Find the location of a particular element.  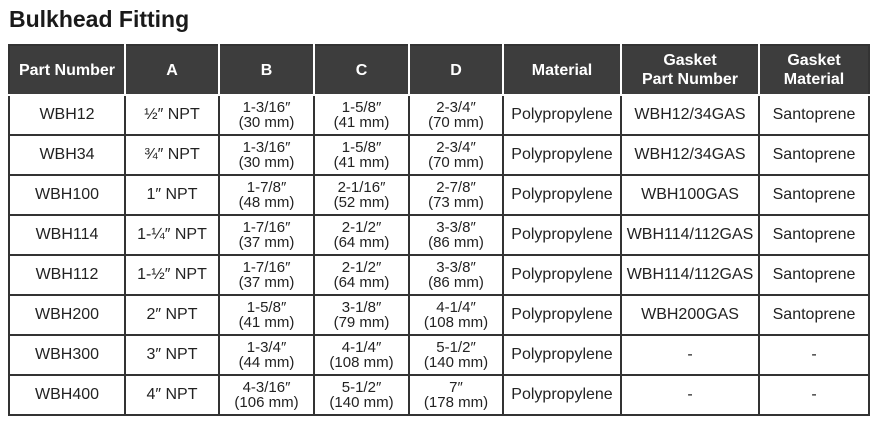

cell-line: (79 mm) is located at coordinates (361, 322).